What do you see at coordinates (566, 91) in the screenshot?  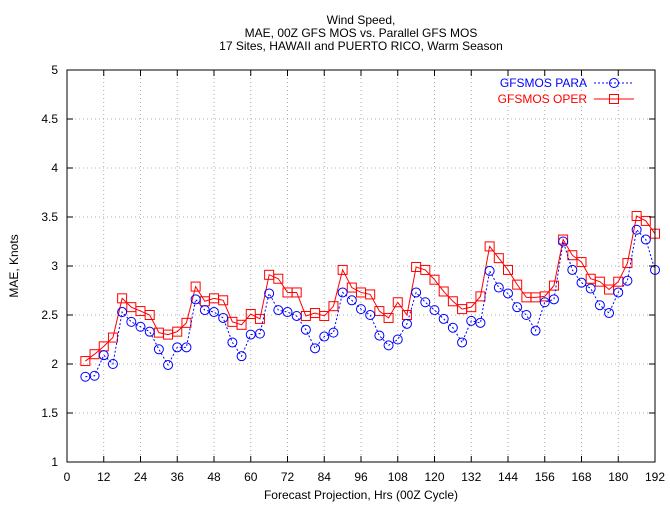 I see `legend: GFSMOS PARA GFSMOS OPER` at bounding box center [566, 91].